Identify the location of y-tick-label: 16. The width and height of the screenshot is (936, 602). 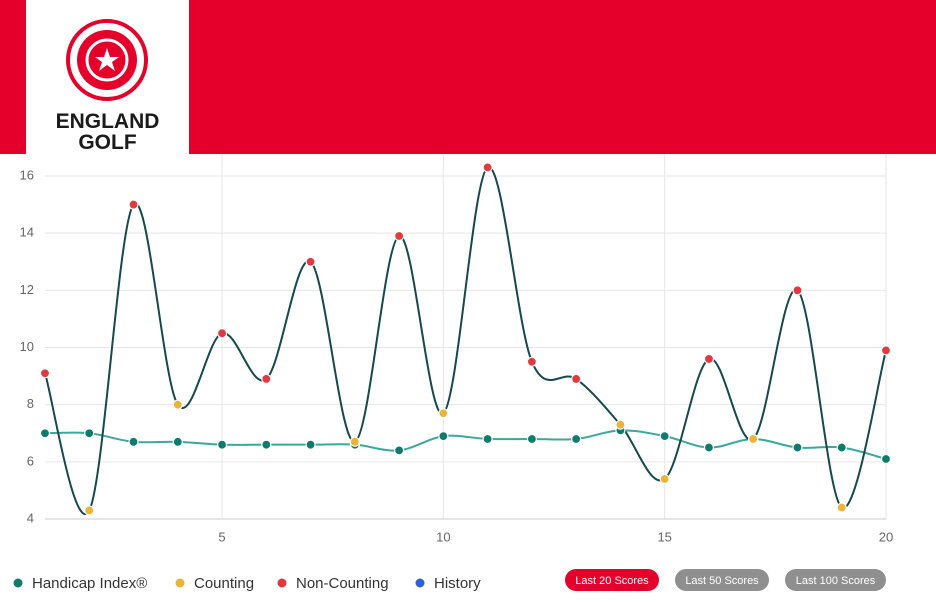
(27, 174).